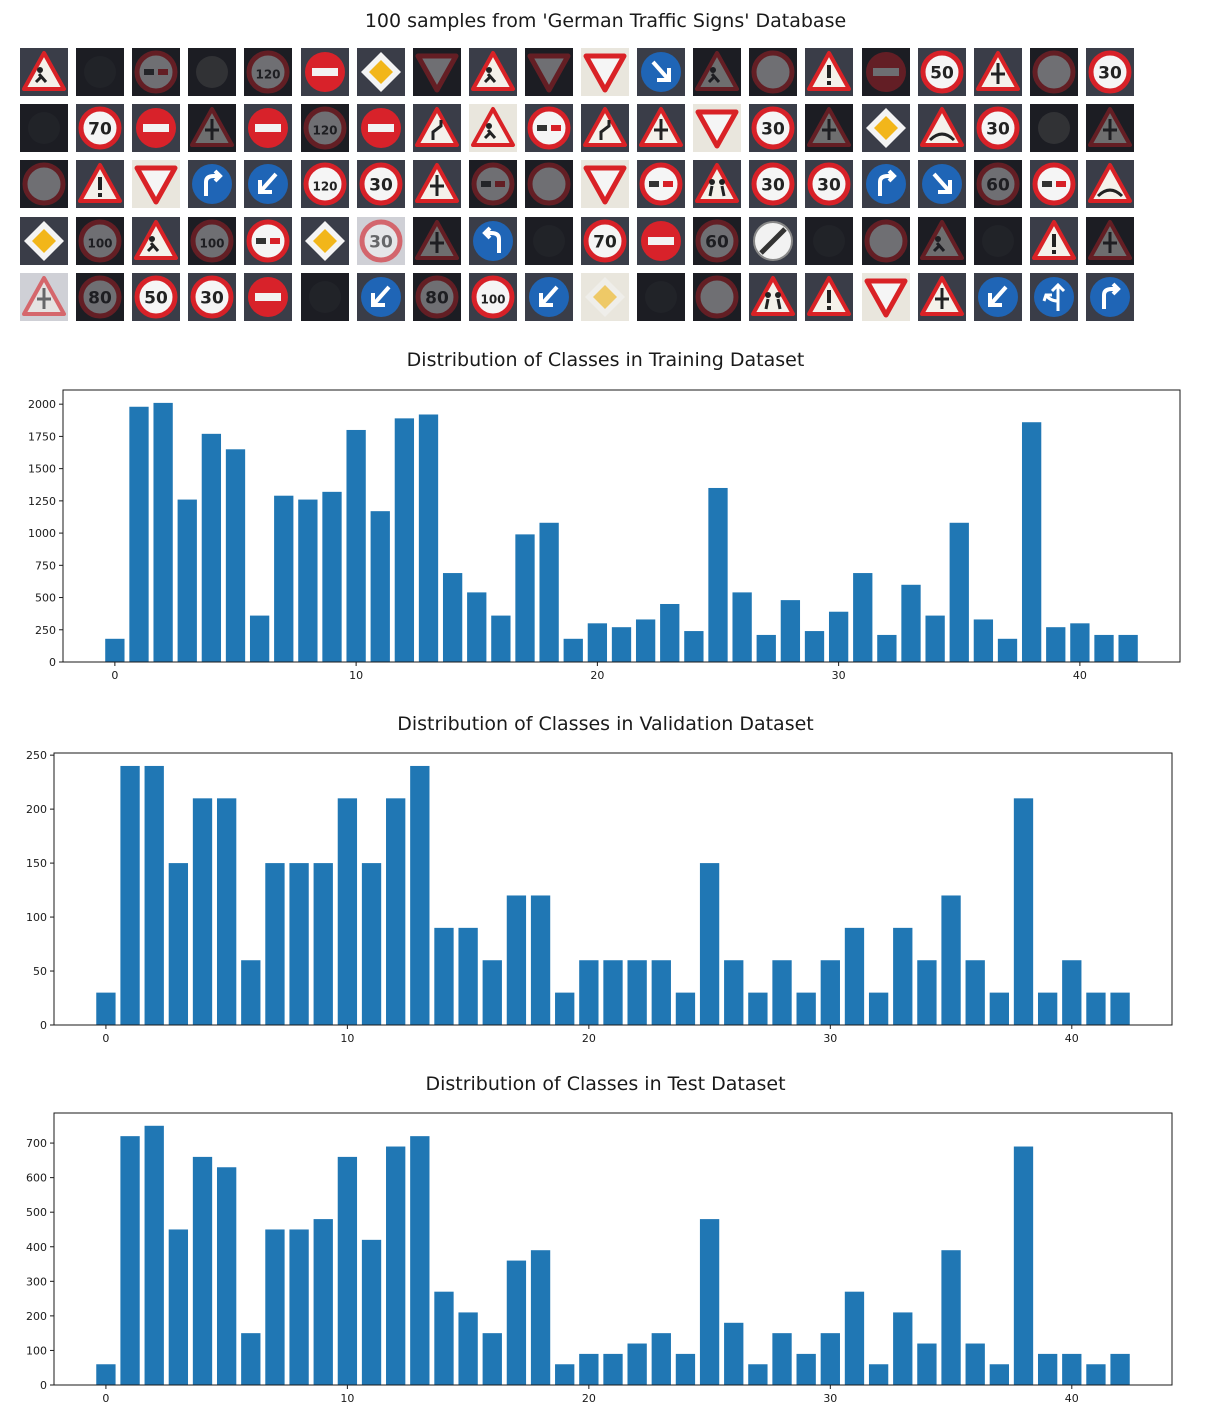  Describe the element at coordinates (42, 469) in the screenshot. I see `y-tick-label: 1500` at that location.